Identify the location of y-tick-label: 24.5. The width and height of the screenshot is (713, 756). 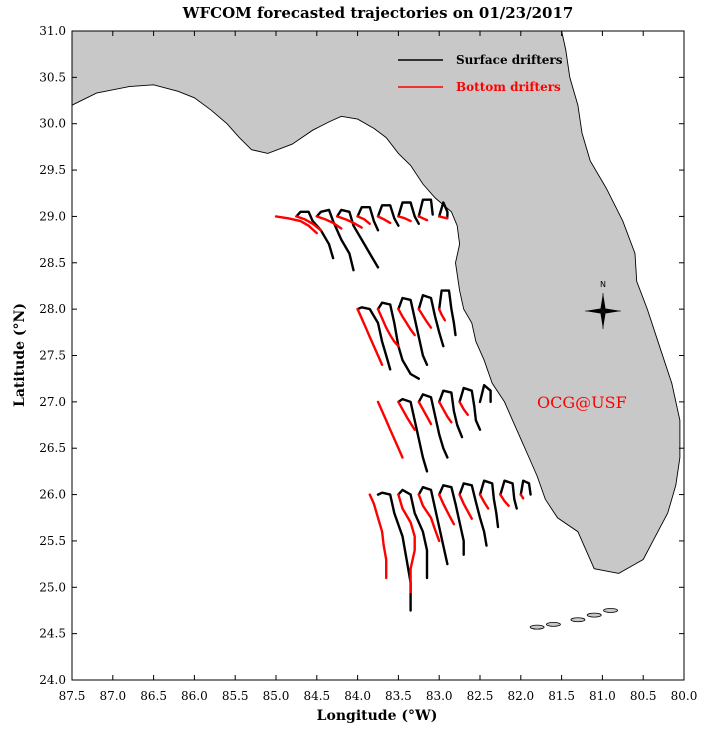
(52, 634).